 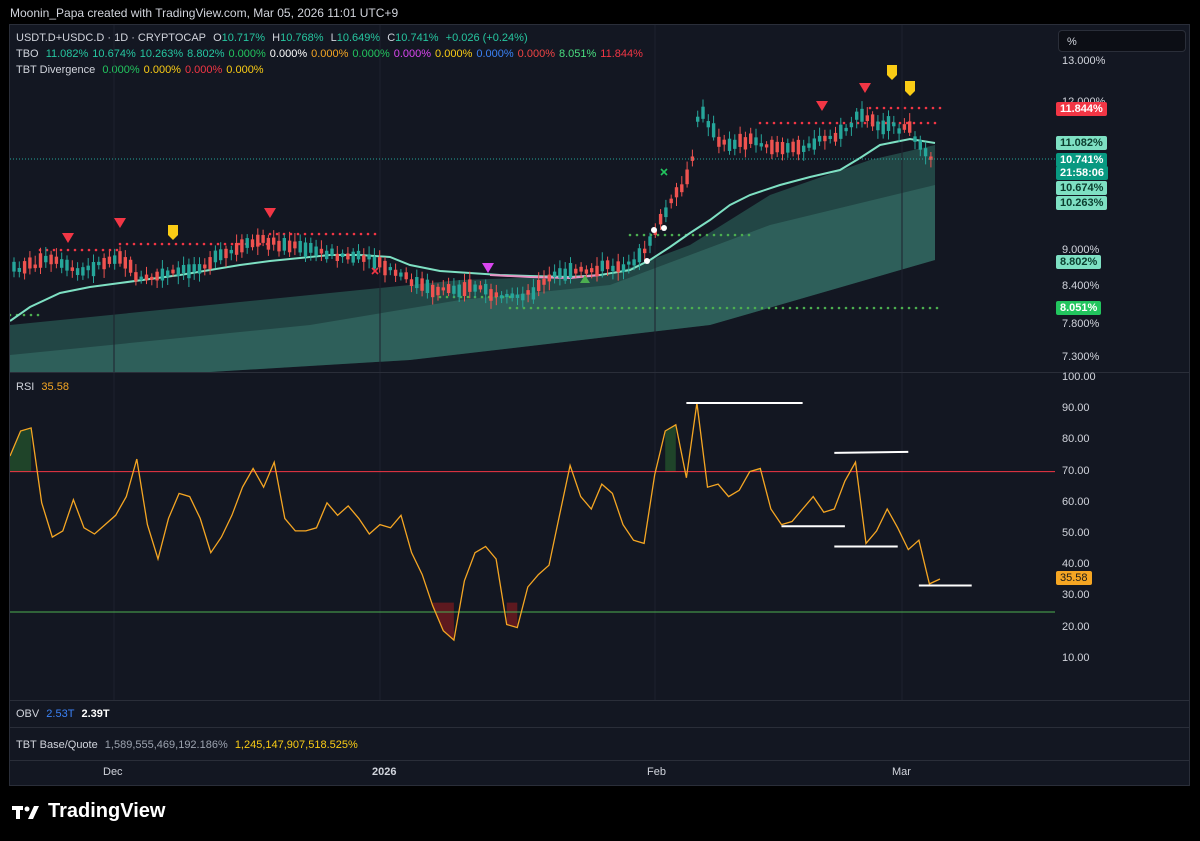 What do you see at coordinates (65, 714) in the screenshot?
I see `obv-legend: OBV 2.53T 2.39T` at bounding box center [65, 714].